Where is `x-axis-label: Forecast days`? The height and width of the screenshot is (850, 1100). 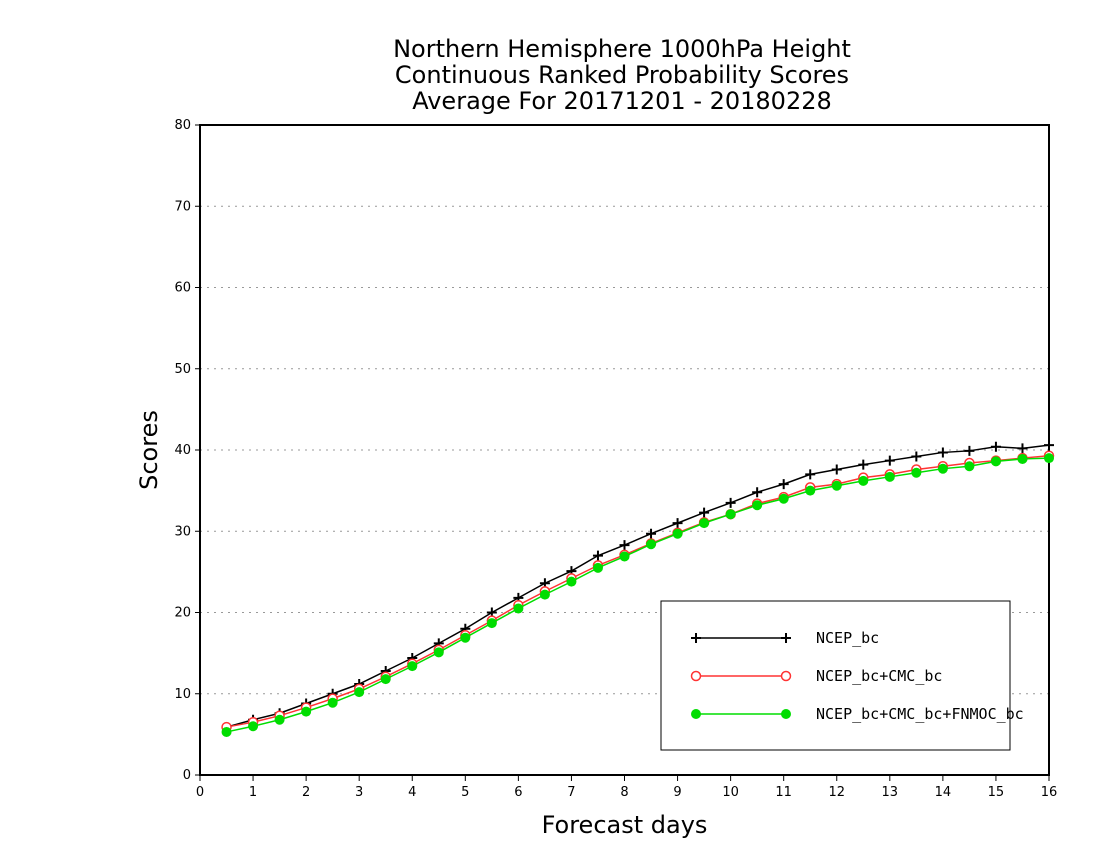 x-axis-label: Forecast days is located at coordinates (625, 825).